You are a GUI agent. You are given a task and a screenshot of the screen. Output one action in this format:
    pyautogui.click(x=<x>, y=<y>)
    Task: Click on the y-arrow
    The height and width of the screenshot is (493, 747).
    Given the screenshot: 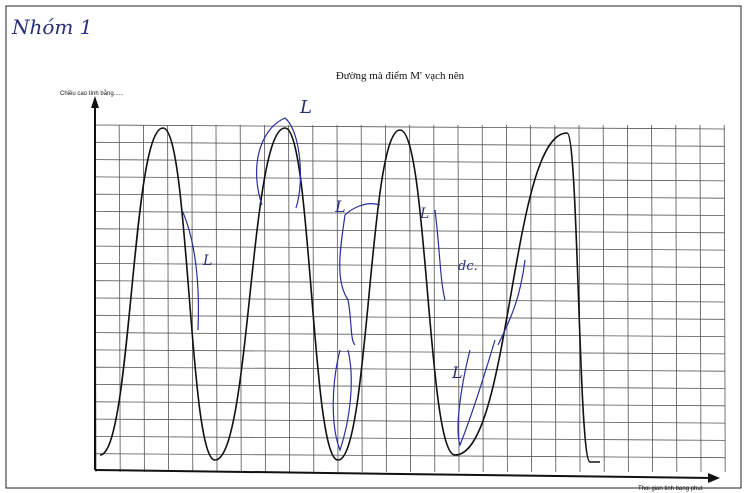 What is the action you would take?
    pyautogui.click(x=95, y=102)
    